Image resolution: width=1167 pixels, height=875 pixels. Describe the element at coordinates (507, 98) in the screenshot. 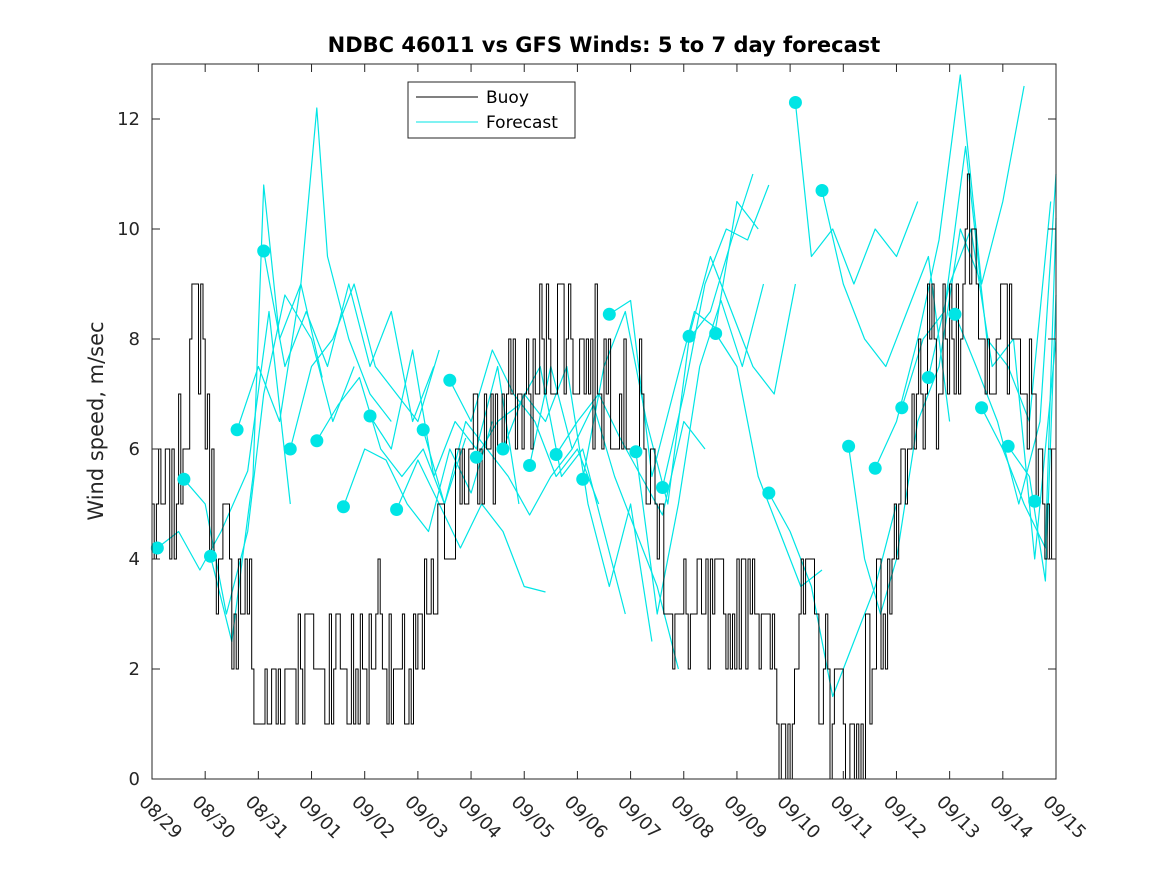

I see `legend-buoy-label: Buoy` at that location.